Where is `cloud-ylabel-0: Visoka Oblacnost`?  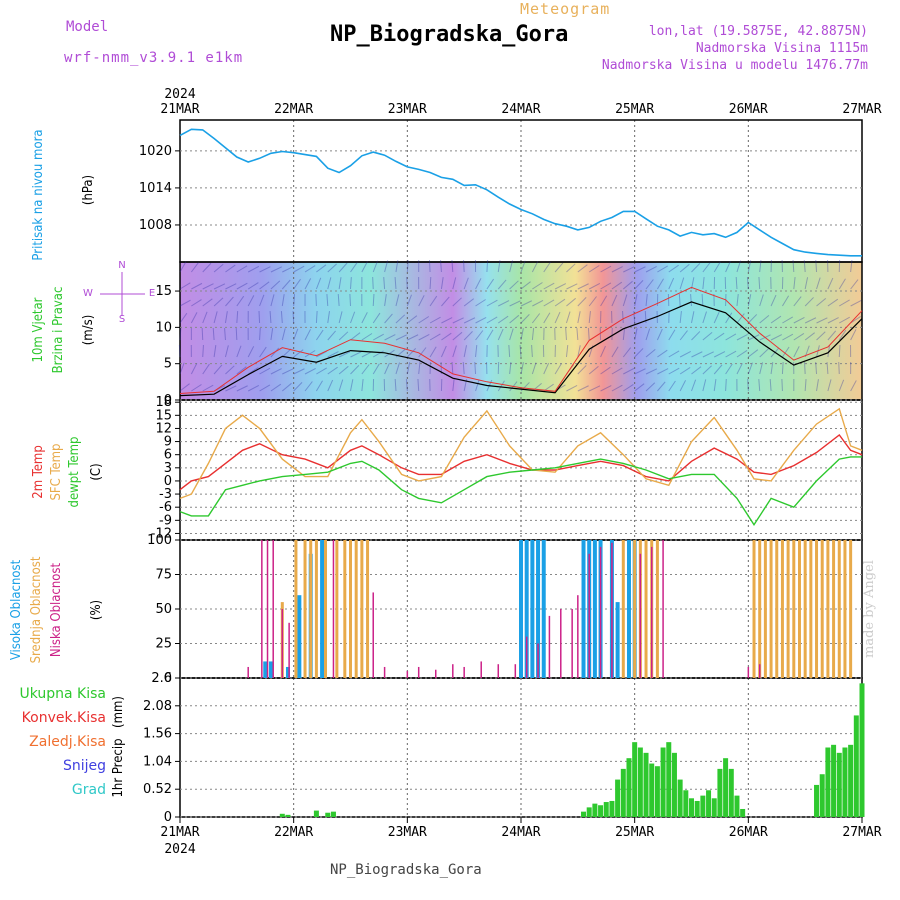 cloud-ylabel-0: Visoka Oblacnost is located at coordinates (16, 609).